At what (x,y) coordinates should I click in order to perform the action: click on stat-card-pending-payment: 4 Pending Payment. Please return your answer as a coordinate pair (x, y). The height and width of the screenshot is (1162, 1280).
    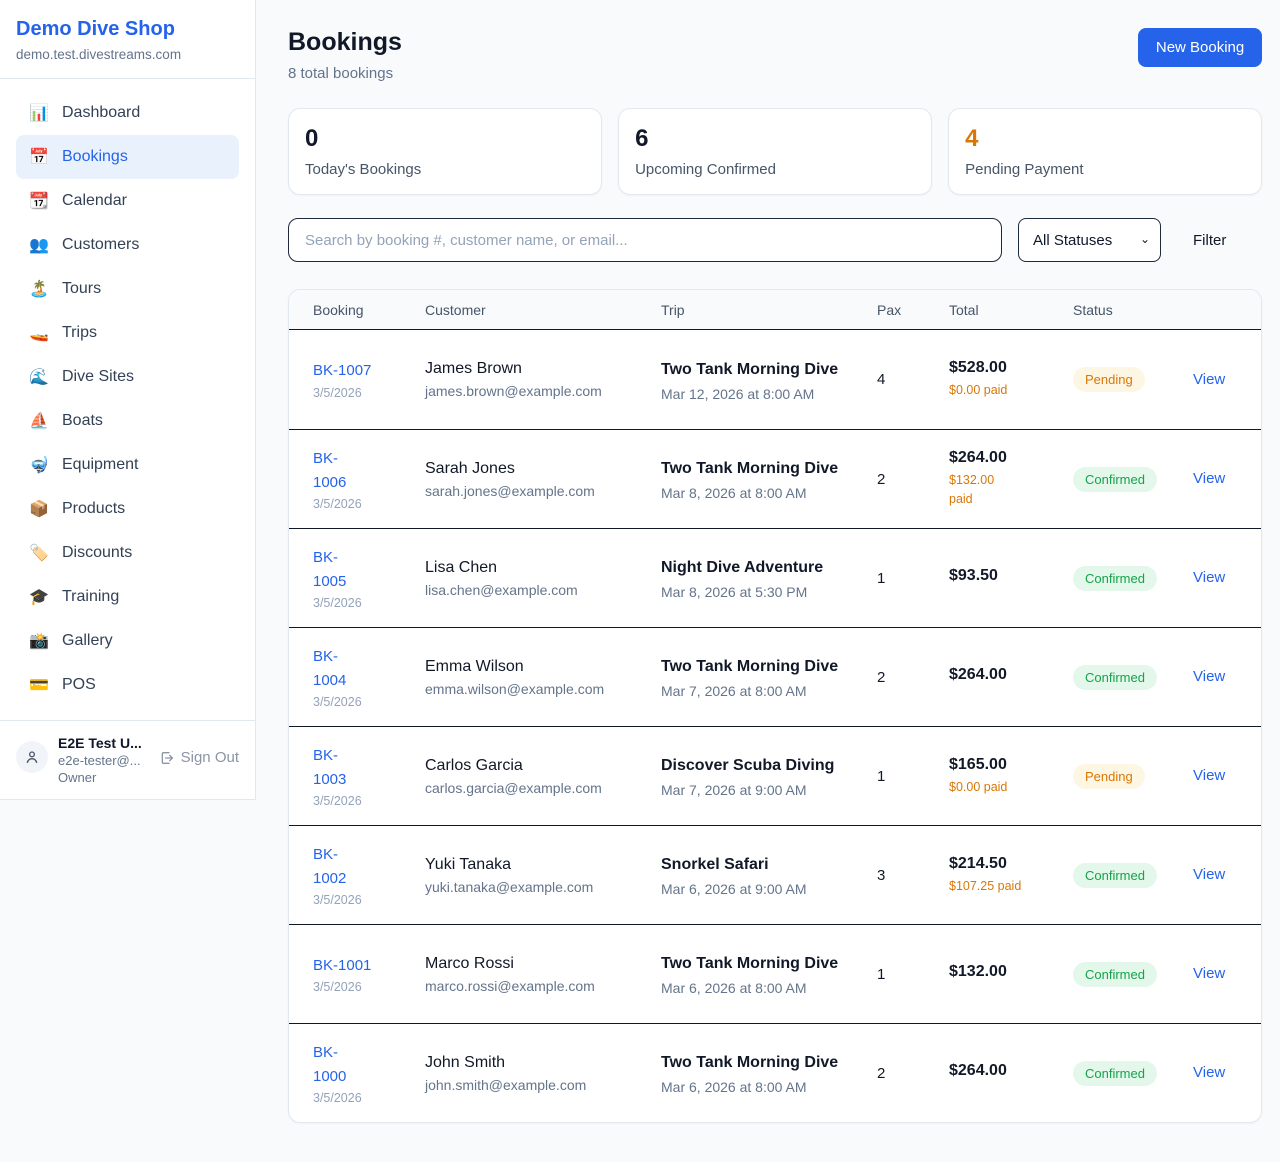
    Looking at the image, I should click on (1105, 151).